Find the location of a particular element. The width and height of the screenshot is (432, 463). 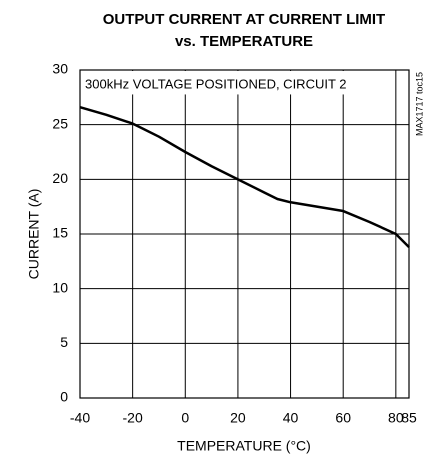

x-tick-label: -20 is located at coordinates (133, 418).